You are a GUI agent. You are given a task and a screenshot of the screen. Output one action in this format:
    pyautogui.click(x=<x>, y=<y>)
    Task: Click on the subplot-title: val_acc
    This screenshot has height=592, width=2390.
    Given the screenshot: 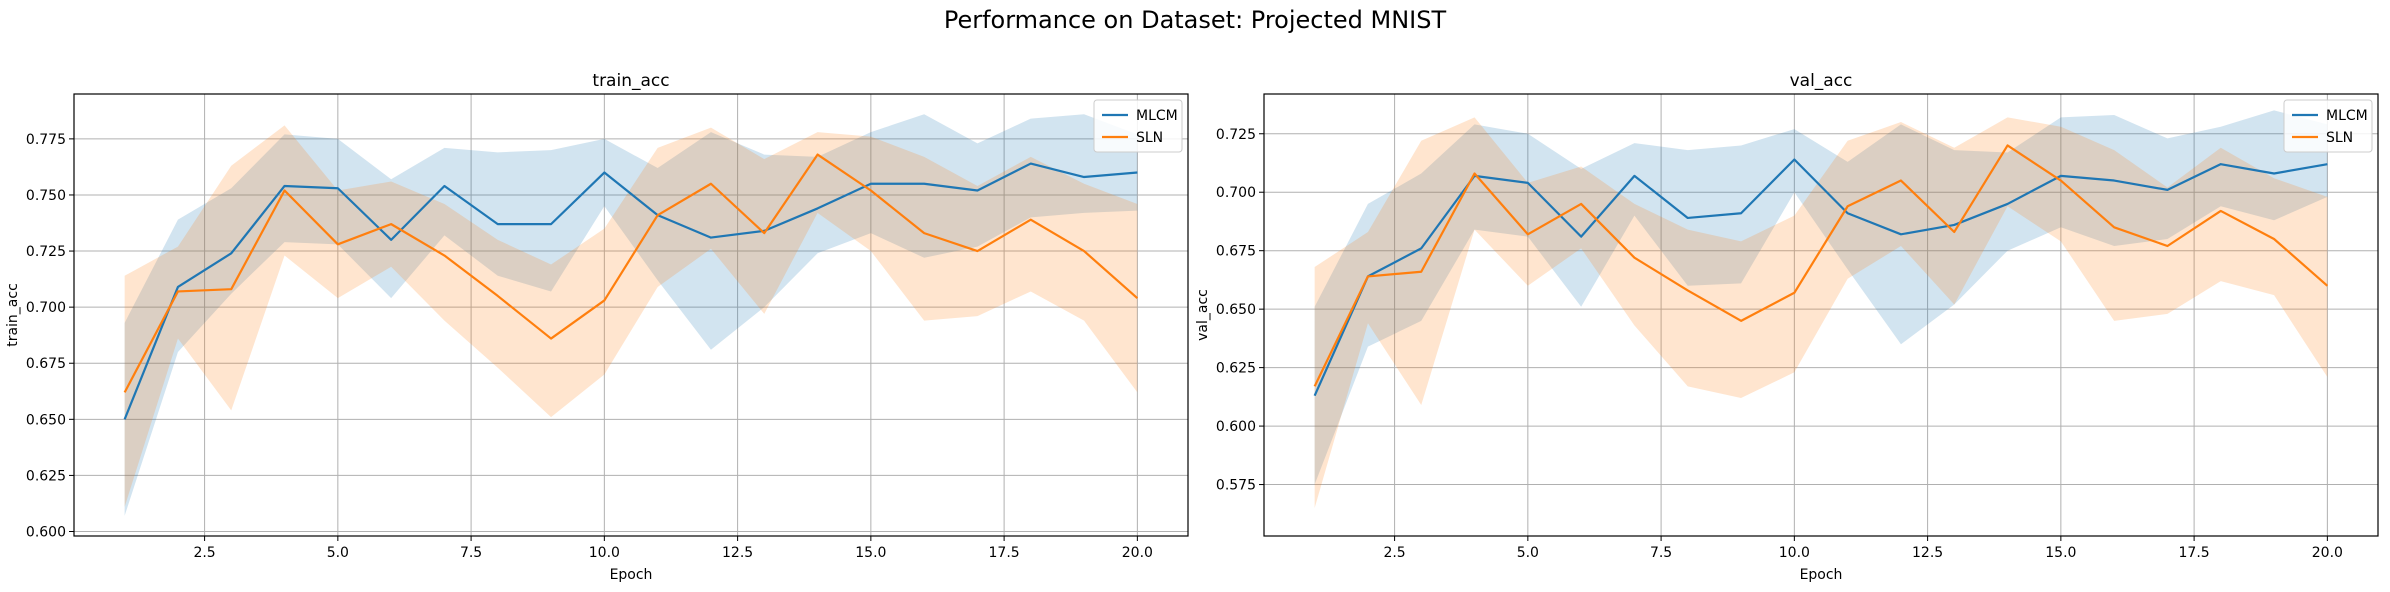 What is the action you would take?
    pyautogui.click(x=1821, y=81)
    